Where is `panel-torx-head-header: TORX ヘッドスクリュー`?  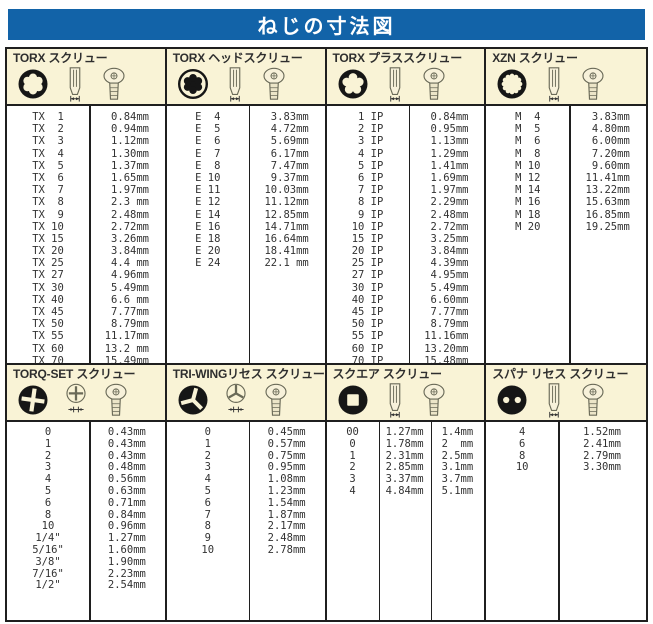 panel-torx-head-header: TORX ヘッドスクリュー is located at coordinates (245, 77).